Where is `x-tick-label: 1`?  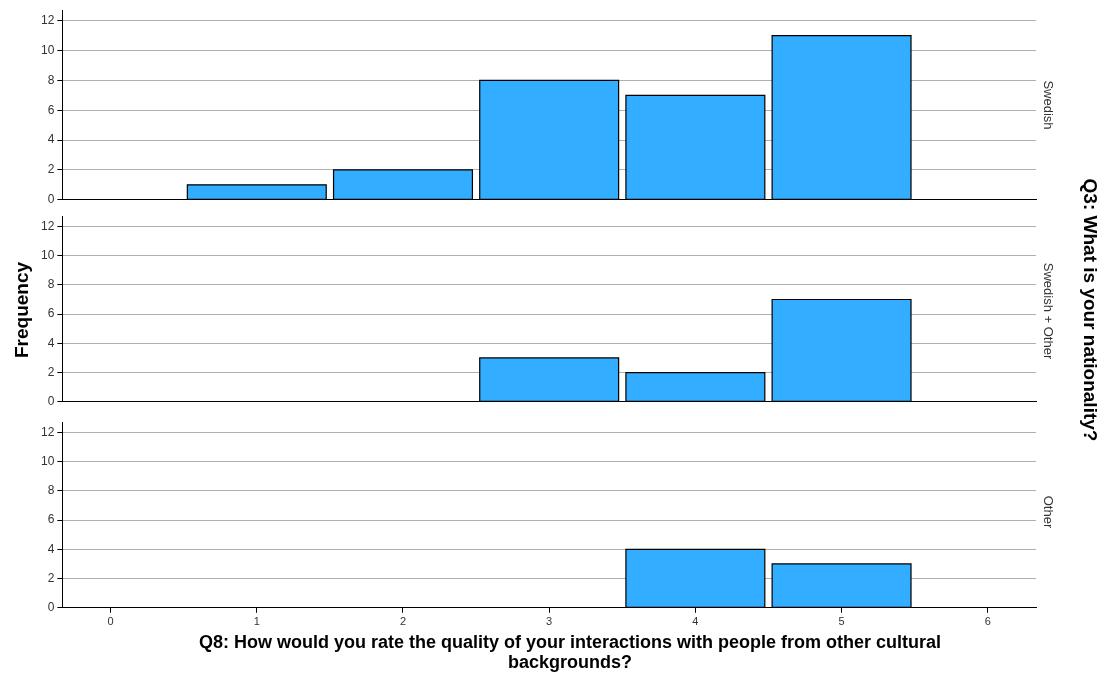 x-tick-label: 1 is located at coordinates (256, 621).